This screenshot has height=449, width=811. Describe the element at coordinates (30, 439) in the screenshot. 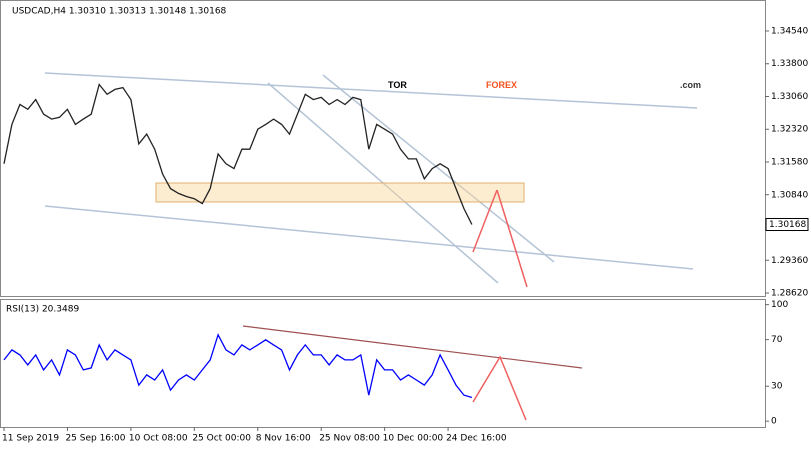

I see `x-tick-label: 11 Sep 2019` at that location.